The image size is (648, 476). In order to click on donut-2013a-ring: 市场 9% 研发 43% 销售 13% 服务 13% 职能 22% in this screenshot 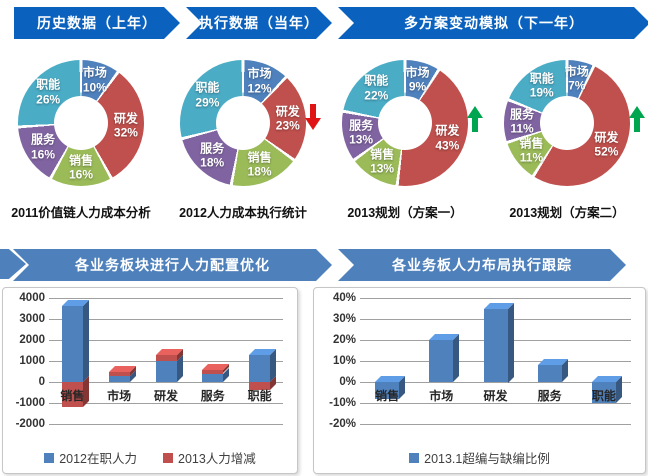, I will do `click(405, 123)`.